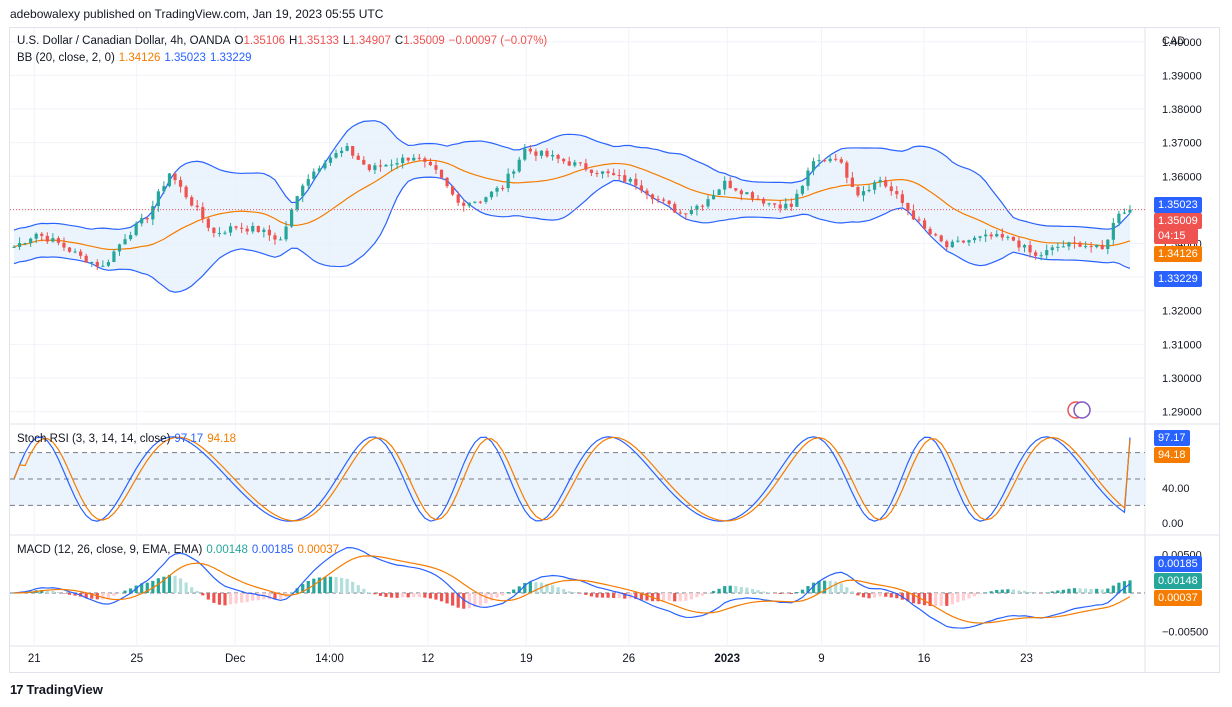 Image resolution: width=1232 pixels, height=707 pixels. What do you see at coordinates (1178, 221) in the screenshot?
I see `badge-close: 1.35009` at bounding box center [1178, 221].